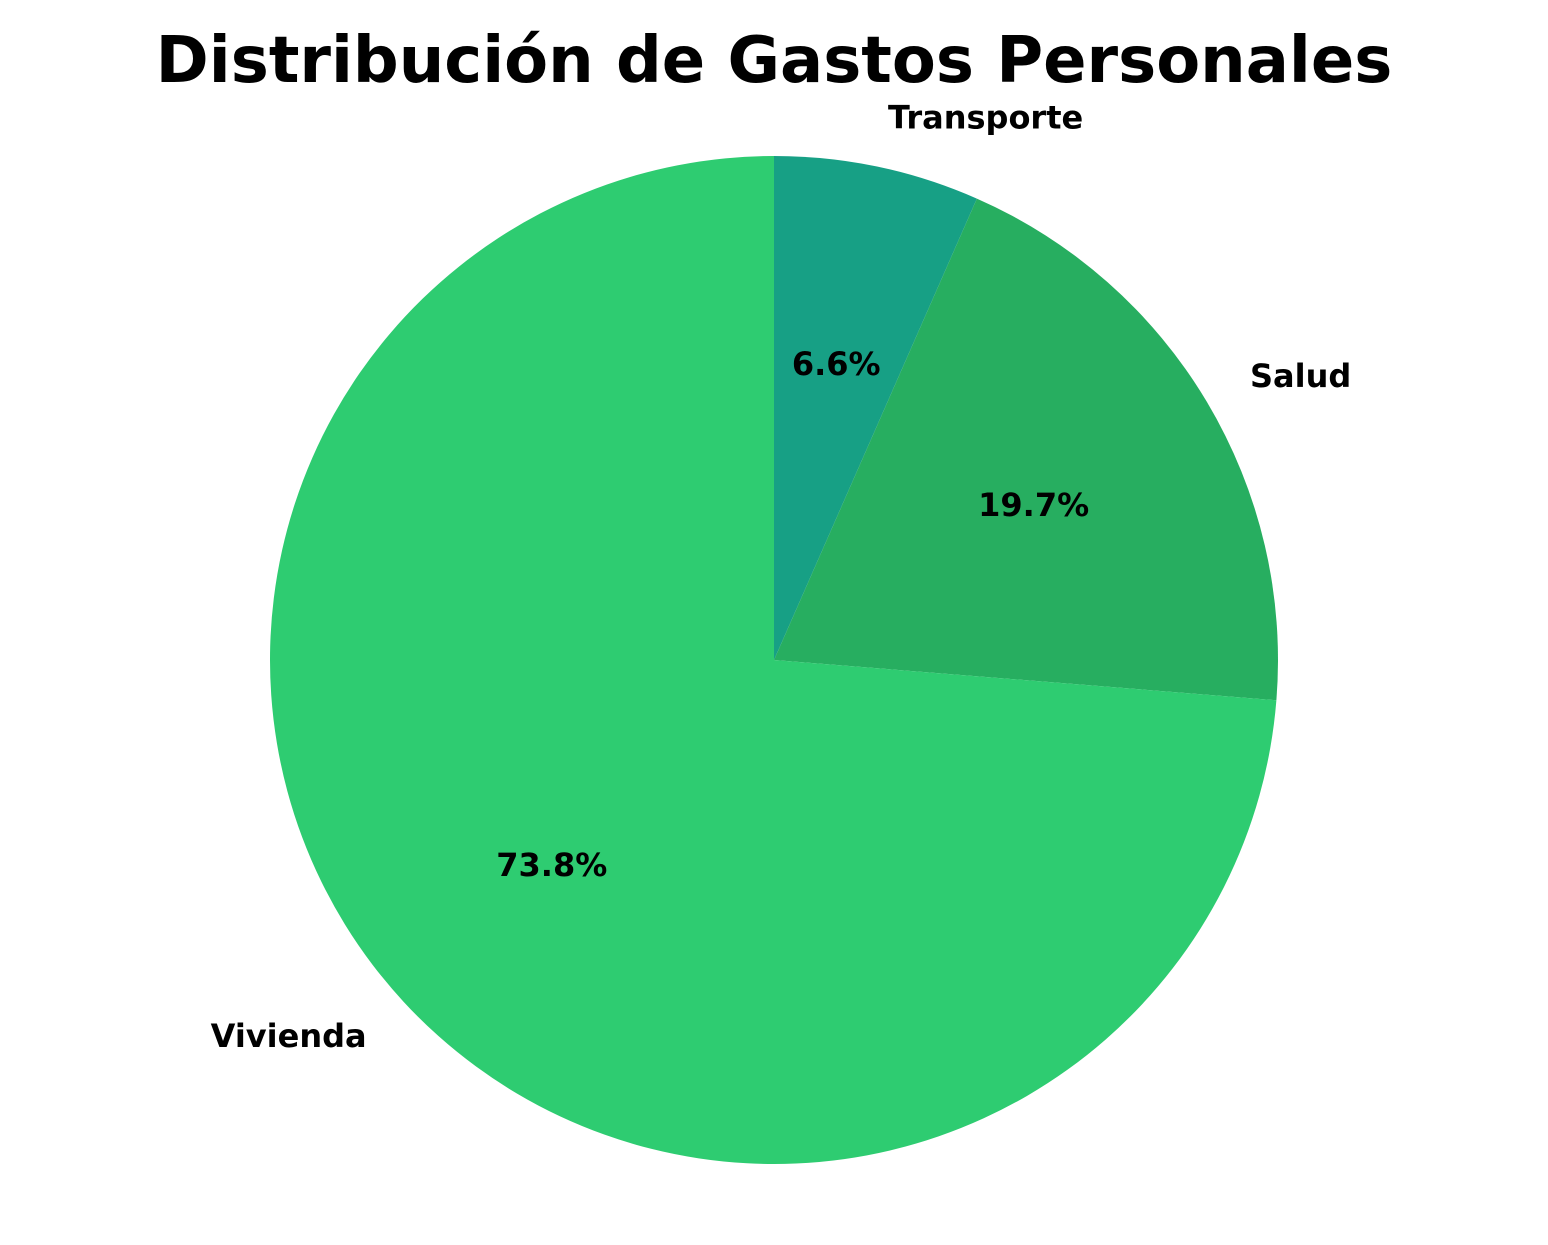  Describe the element at coordinates (1300, 376) in the screenshot. I see `slice-label-salud: Salud` at that location.